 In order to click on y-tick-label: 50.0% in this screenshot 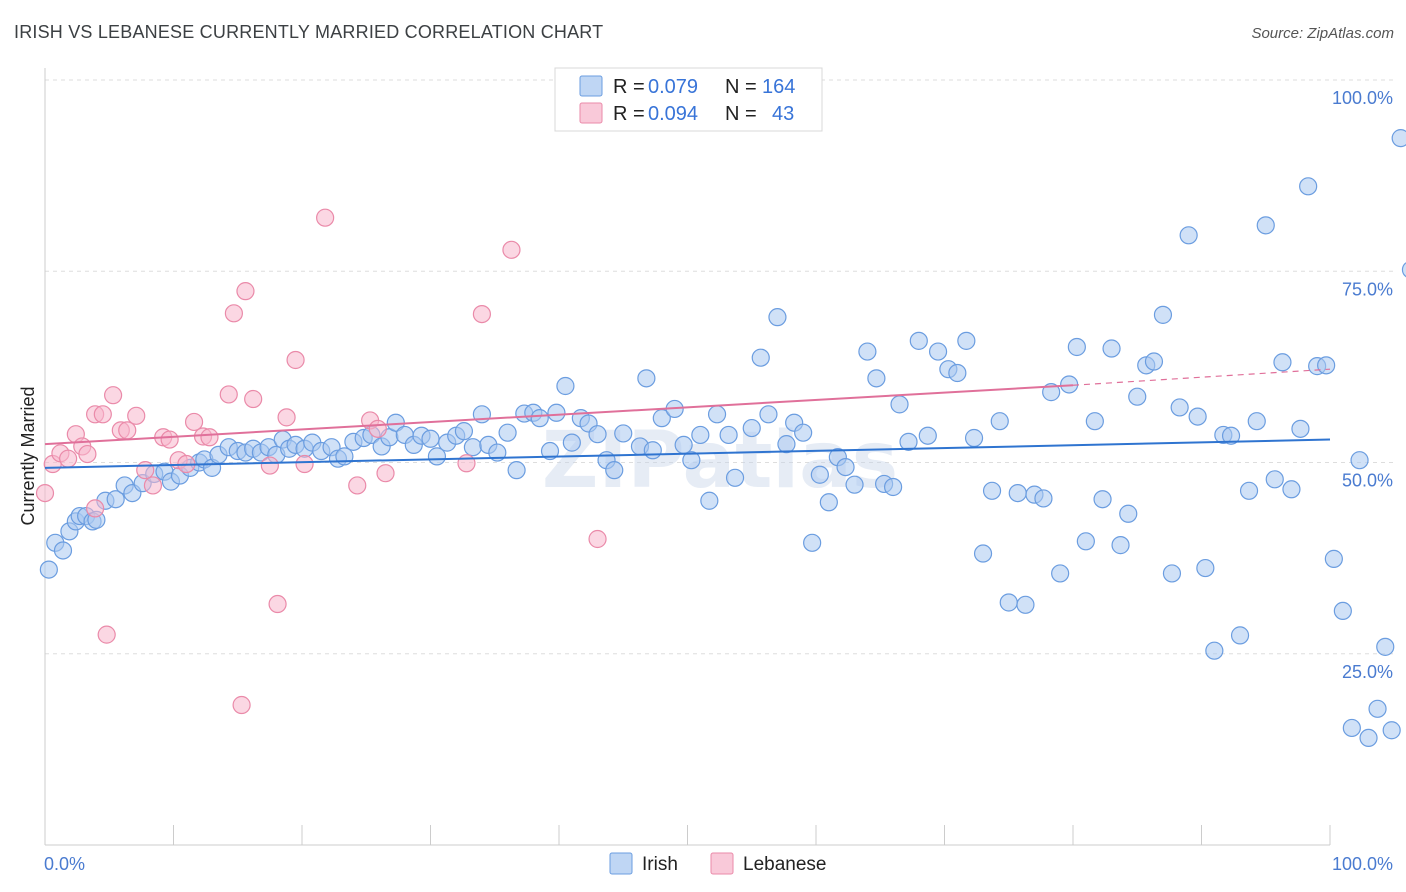, I will do `click(1367, 481)`.